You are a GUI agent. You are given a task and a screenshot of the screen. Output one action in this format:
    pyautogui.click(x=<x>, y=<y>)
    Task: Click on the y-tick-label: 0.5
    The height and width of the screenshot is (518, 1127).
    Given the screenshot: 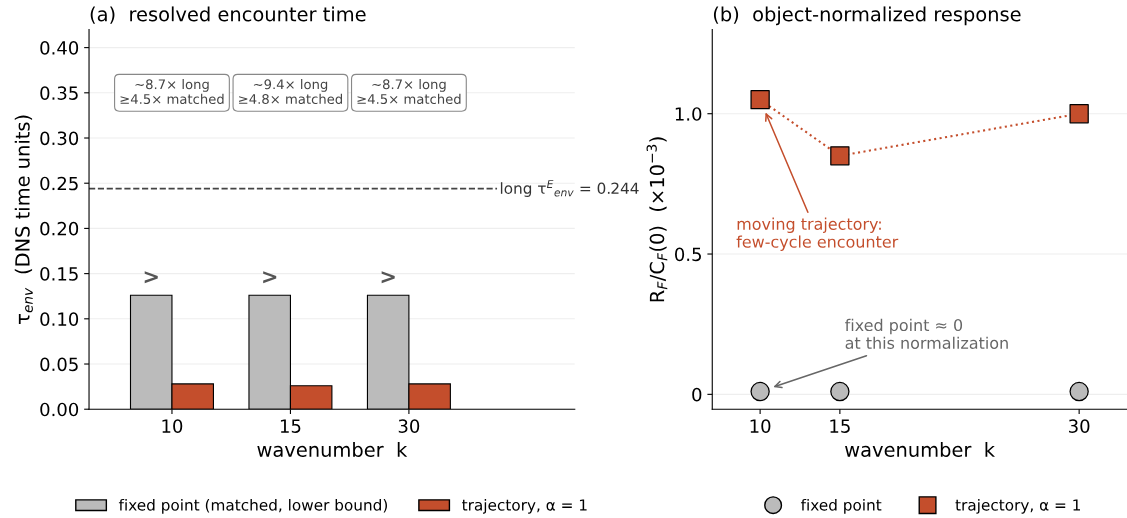 What is the action you would take?
    pyautogui.click(x=688, y=254)
    